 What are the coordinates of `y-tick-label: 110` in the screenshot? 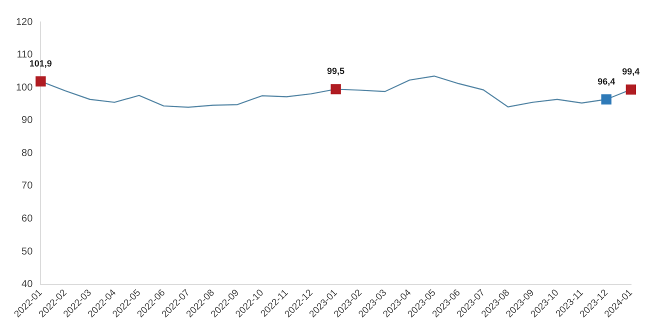 It's located at (25, 55).